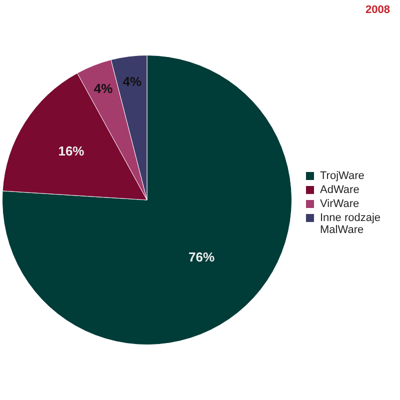 Image resolution: width=400 pixels, height=400 pixels. I want to click on data-label: 16%, so click(71, 150).